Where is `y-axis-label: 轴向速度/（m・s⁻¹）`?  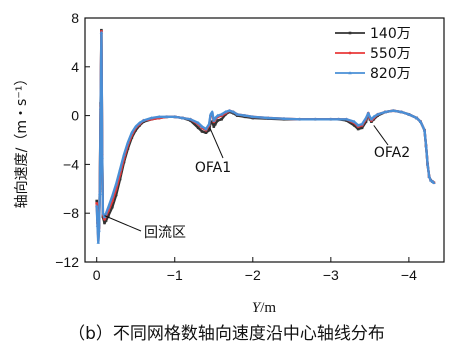
y-axis-label: 轴向速度/（m・s⁻¹） is located at coordinates (22, 140).